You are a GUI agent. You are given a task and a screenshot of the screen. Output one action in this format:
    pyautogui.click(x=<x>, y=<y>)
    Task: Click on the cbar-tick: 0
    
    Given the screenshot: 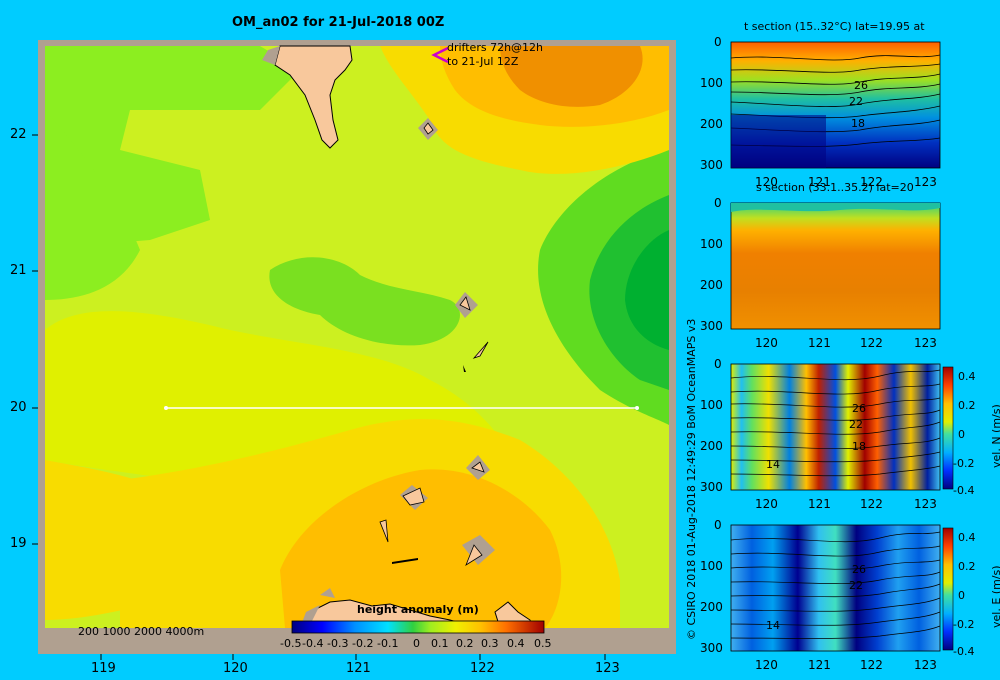 What is the action you would take?
    pyautogui.click(x=416, y=643)
    